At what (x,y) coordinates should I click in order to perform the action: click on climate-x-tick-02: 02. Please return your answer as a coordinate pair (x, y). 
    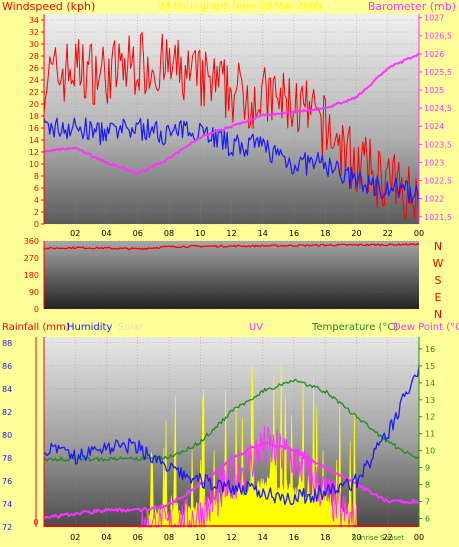
    Looking at the image, I should click on (75, 537).